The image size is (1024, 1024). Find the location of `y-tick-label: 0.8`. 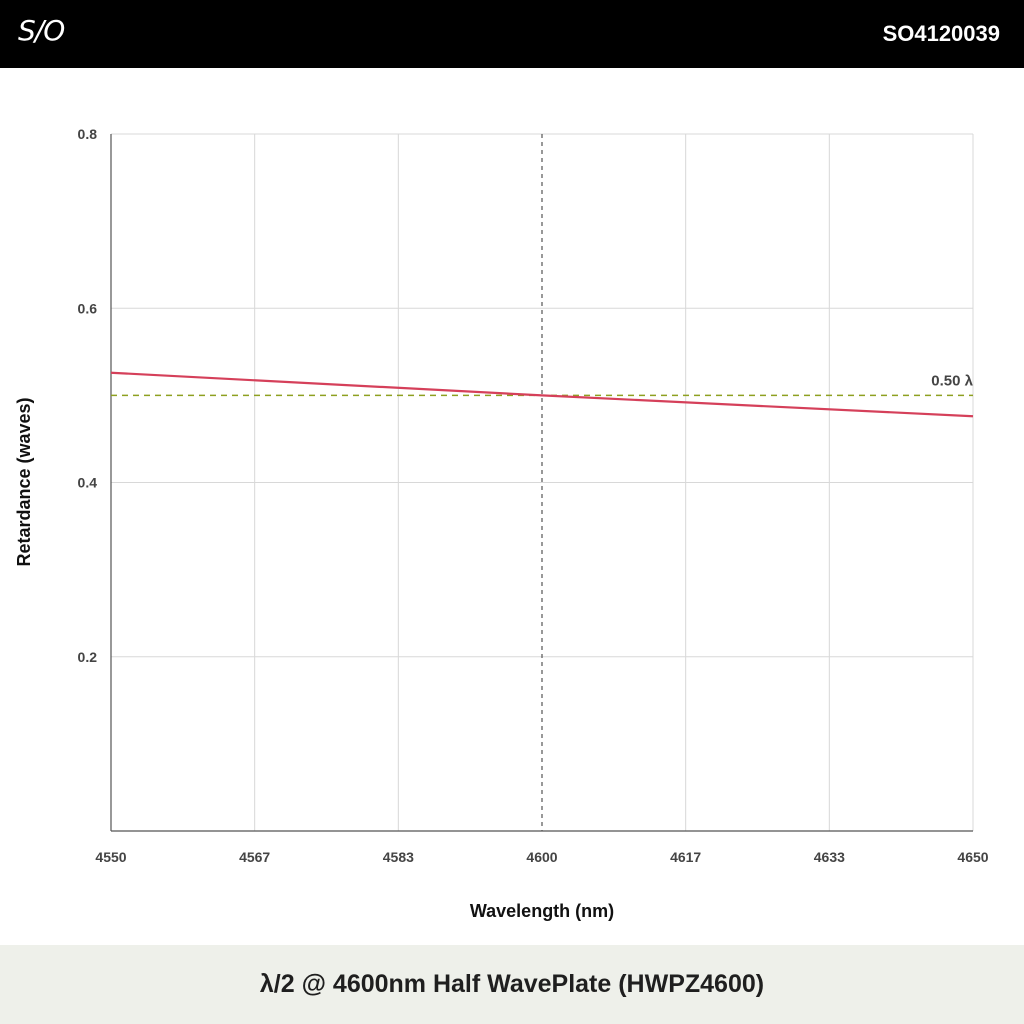

y-tick-label: 0.8 is located at coordinates (88, 134).